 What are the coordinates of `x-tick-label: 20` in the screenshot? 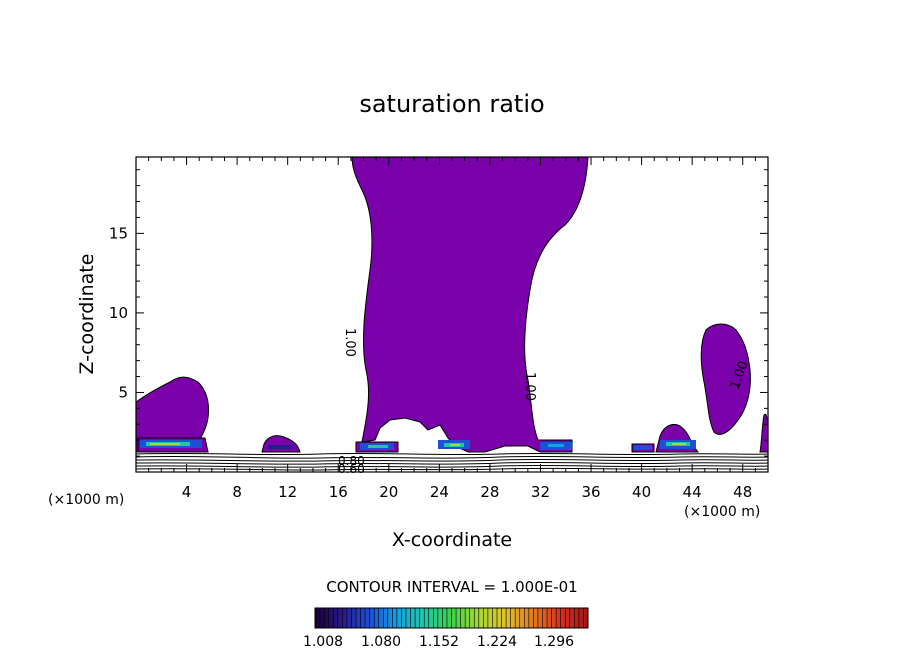 It's located at (388, 492).